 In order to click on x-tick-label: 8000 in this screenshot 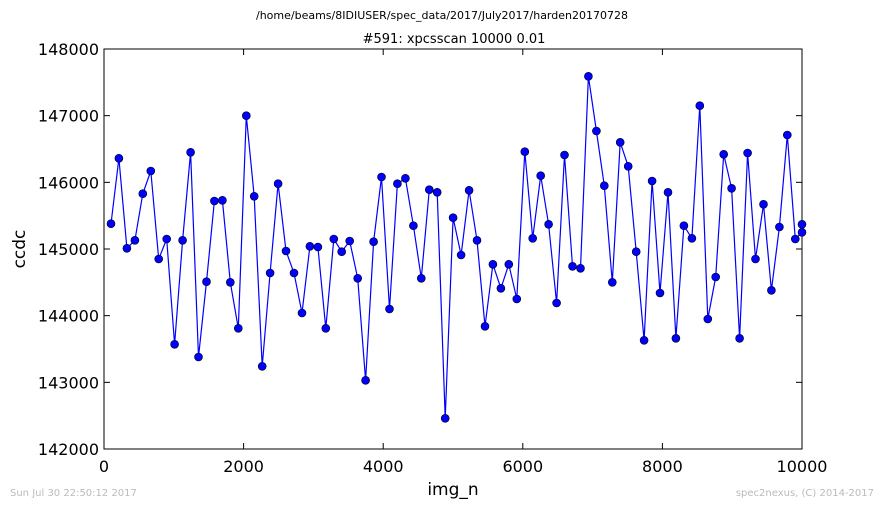, I will do `click(662, 466)`.